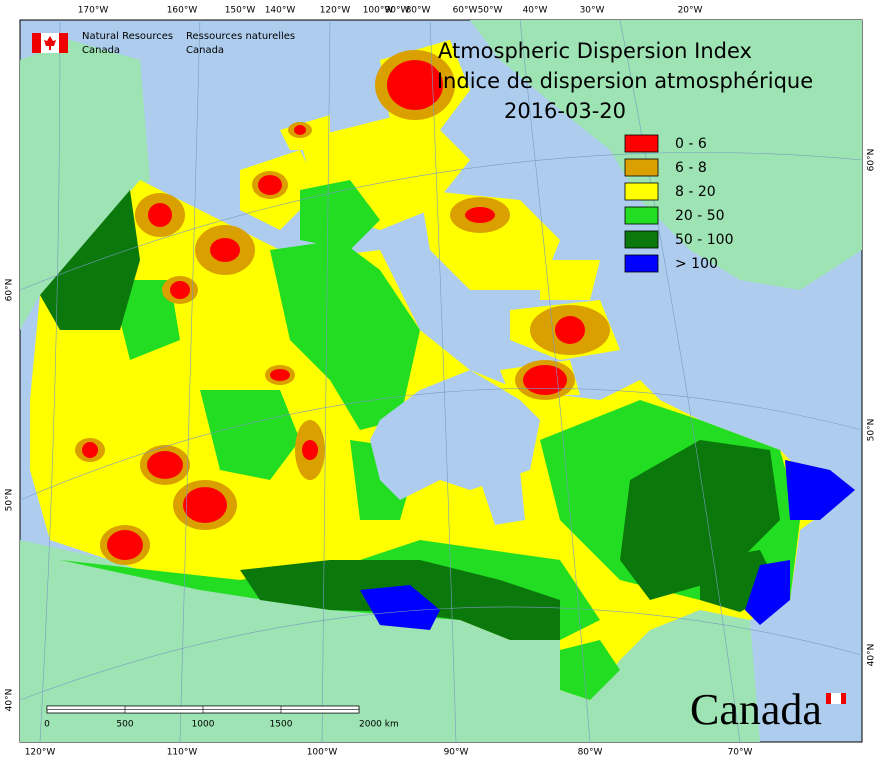  I want to click on agency-en: Canada, so click(101, 50).